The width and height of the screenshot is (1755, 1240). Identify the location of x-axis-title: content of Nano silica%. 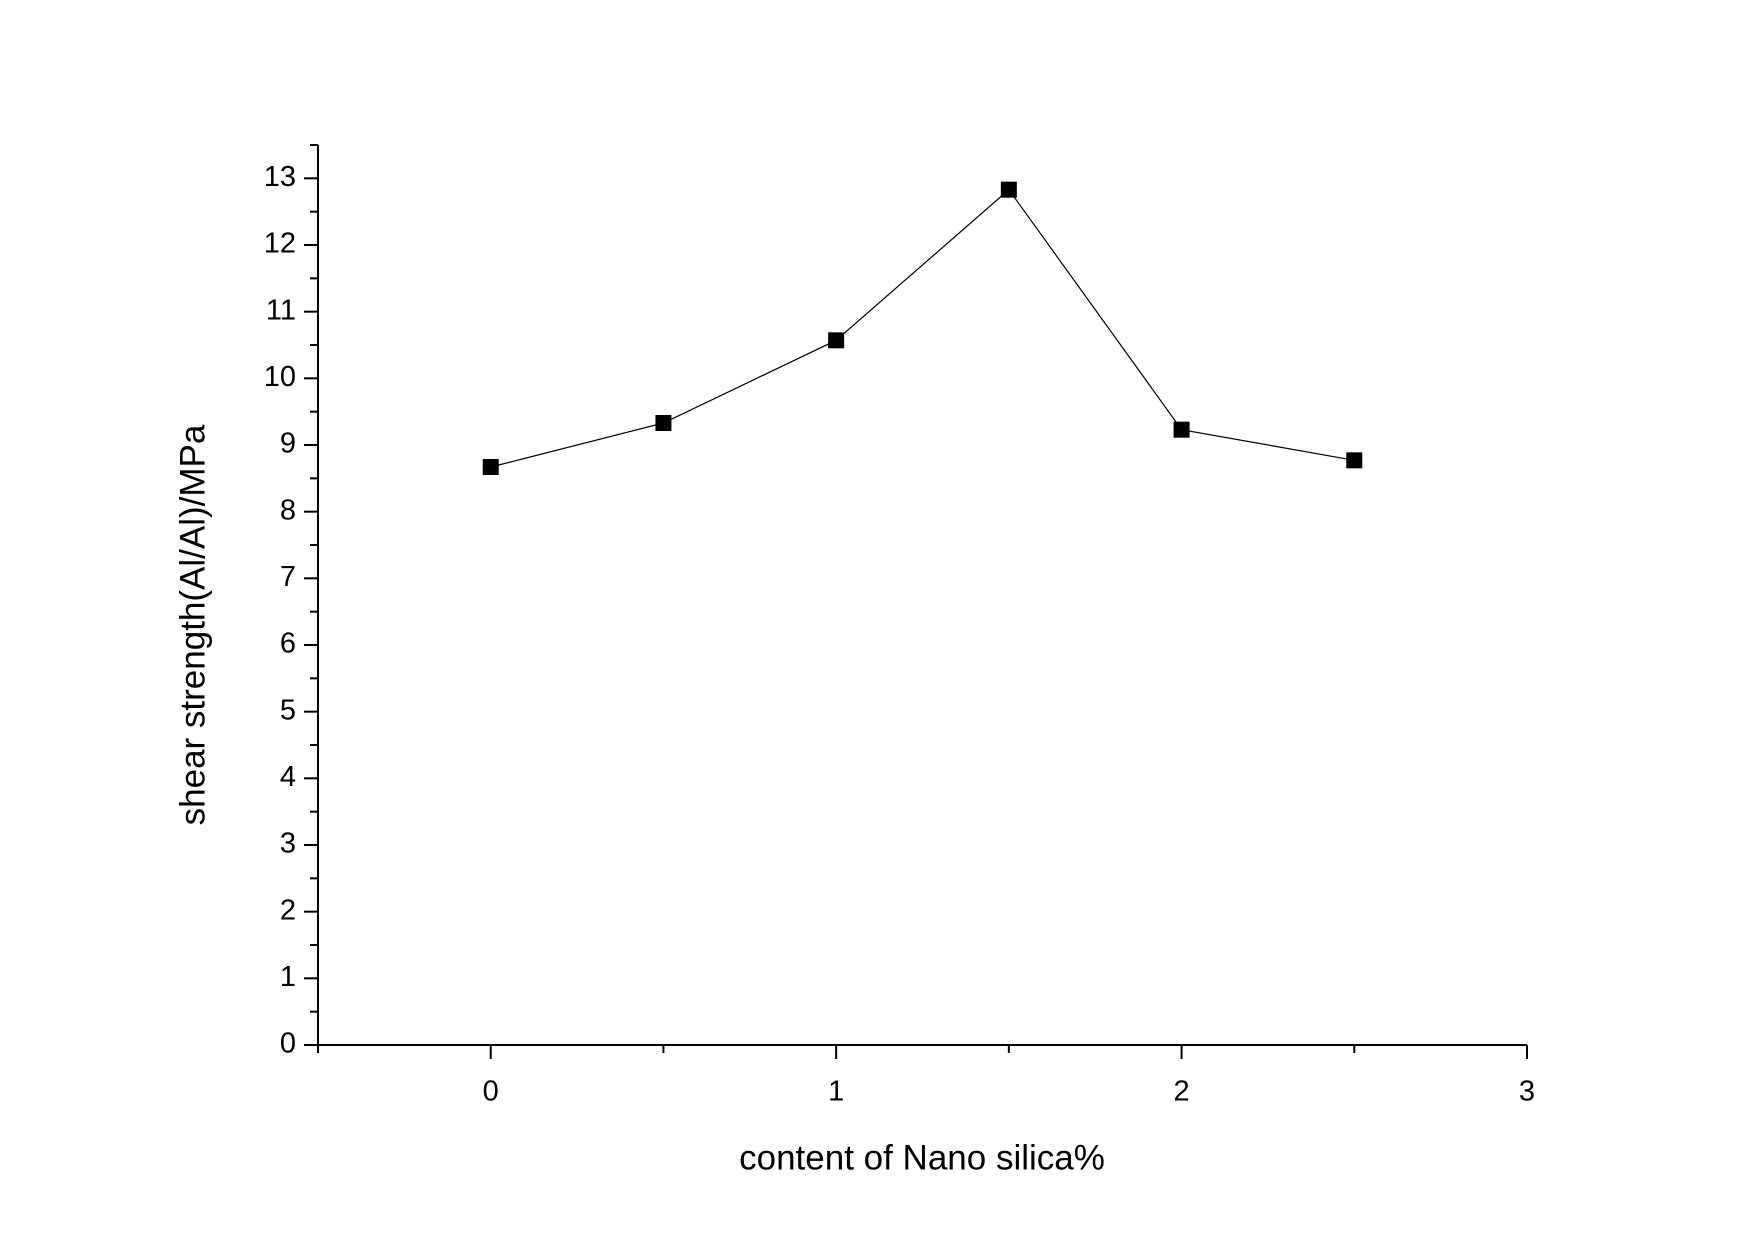
(922, 1157).